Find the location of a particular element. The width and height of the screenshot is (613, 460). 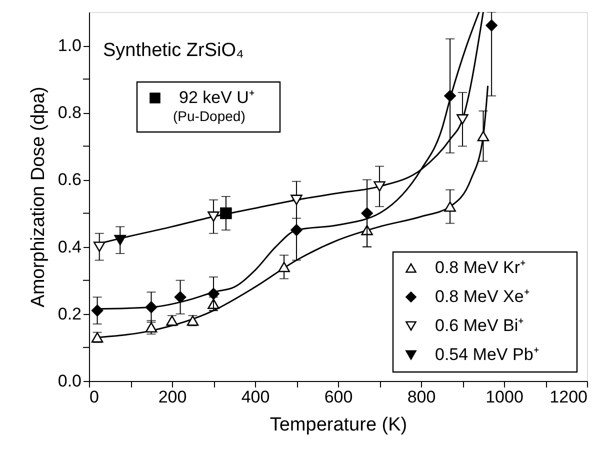

text: Synthetic ZrSiO₄ is located at coordinates (173, 50).